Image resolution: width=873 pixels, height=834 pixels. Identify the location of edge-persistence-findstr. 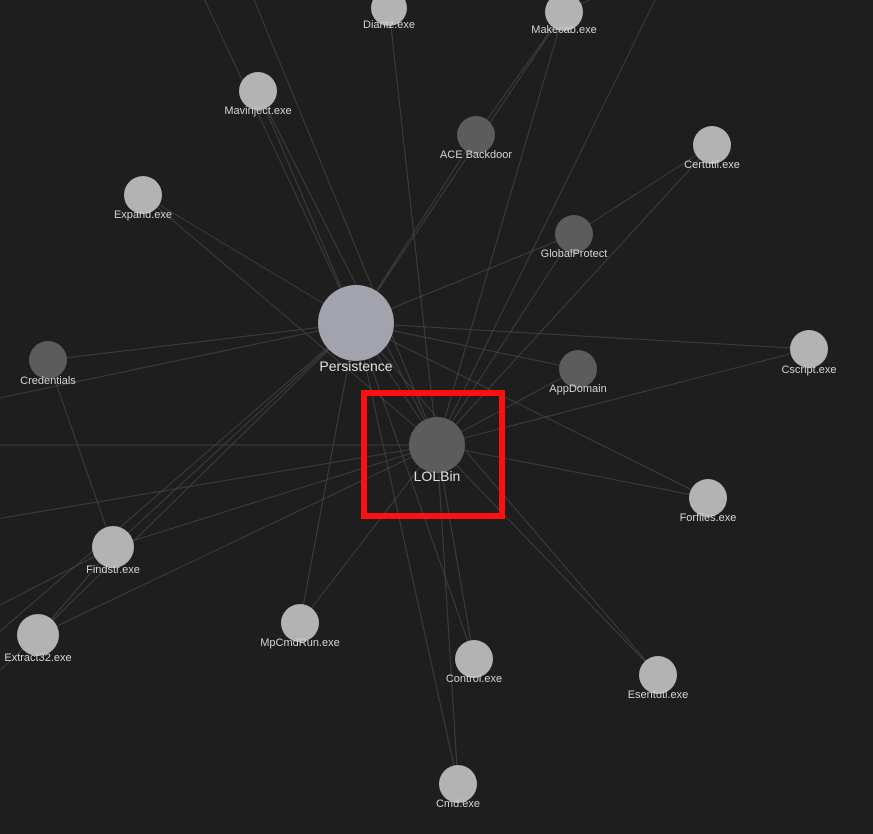
(234, 435).